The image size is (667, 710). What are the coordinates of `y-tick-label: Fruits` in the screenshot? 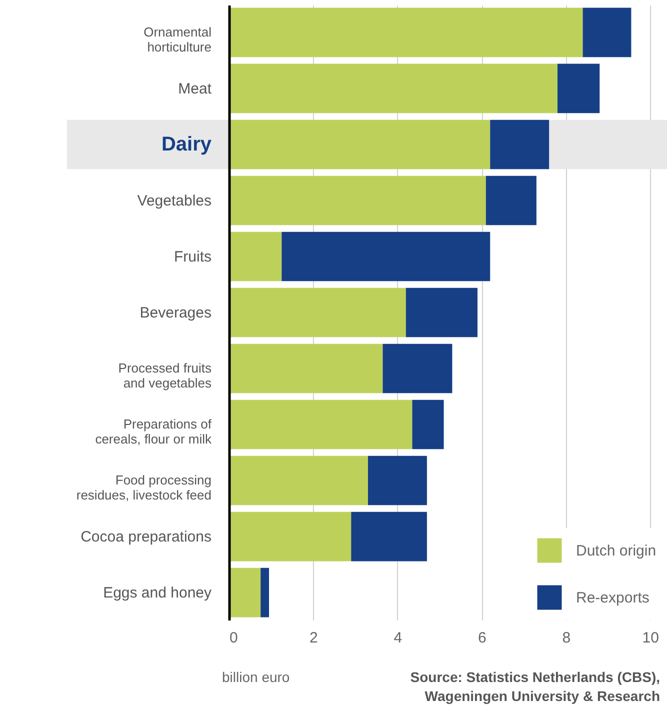 It's located at (193, 257).